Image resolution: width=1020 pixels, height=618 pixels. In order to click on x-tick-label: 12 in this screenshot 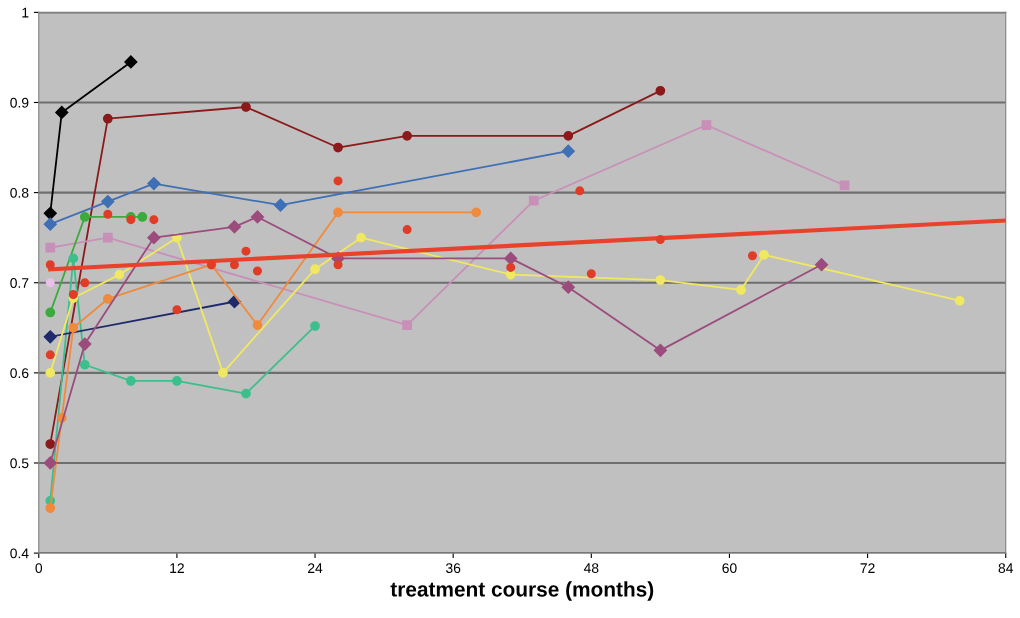, I will do `click(177, 568)`.